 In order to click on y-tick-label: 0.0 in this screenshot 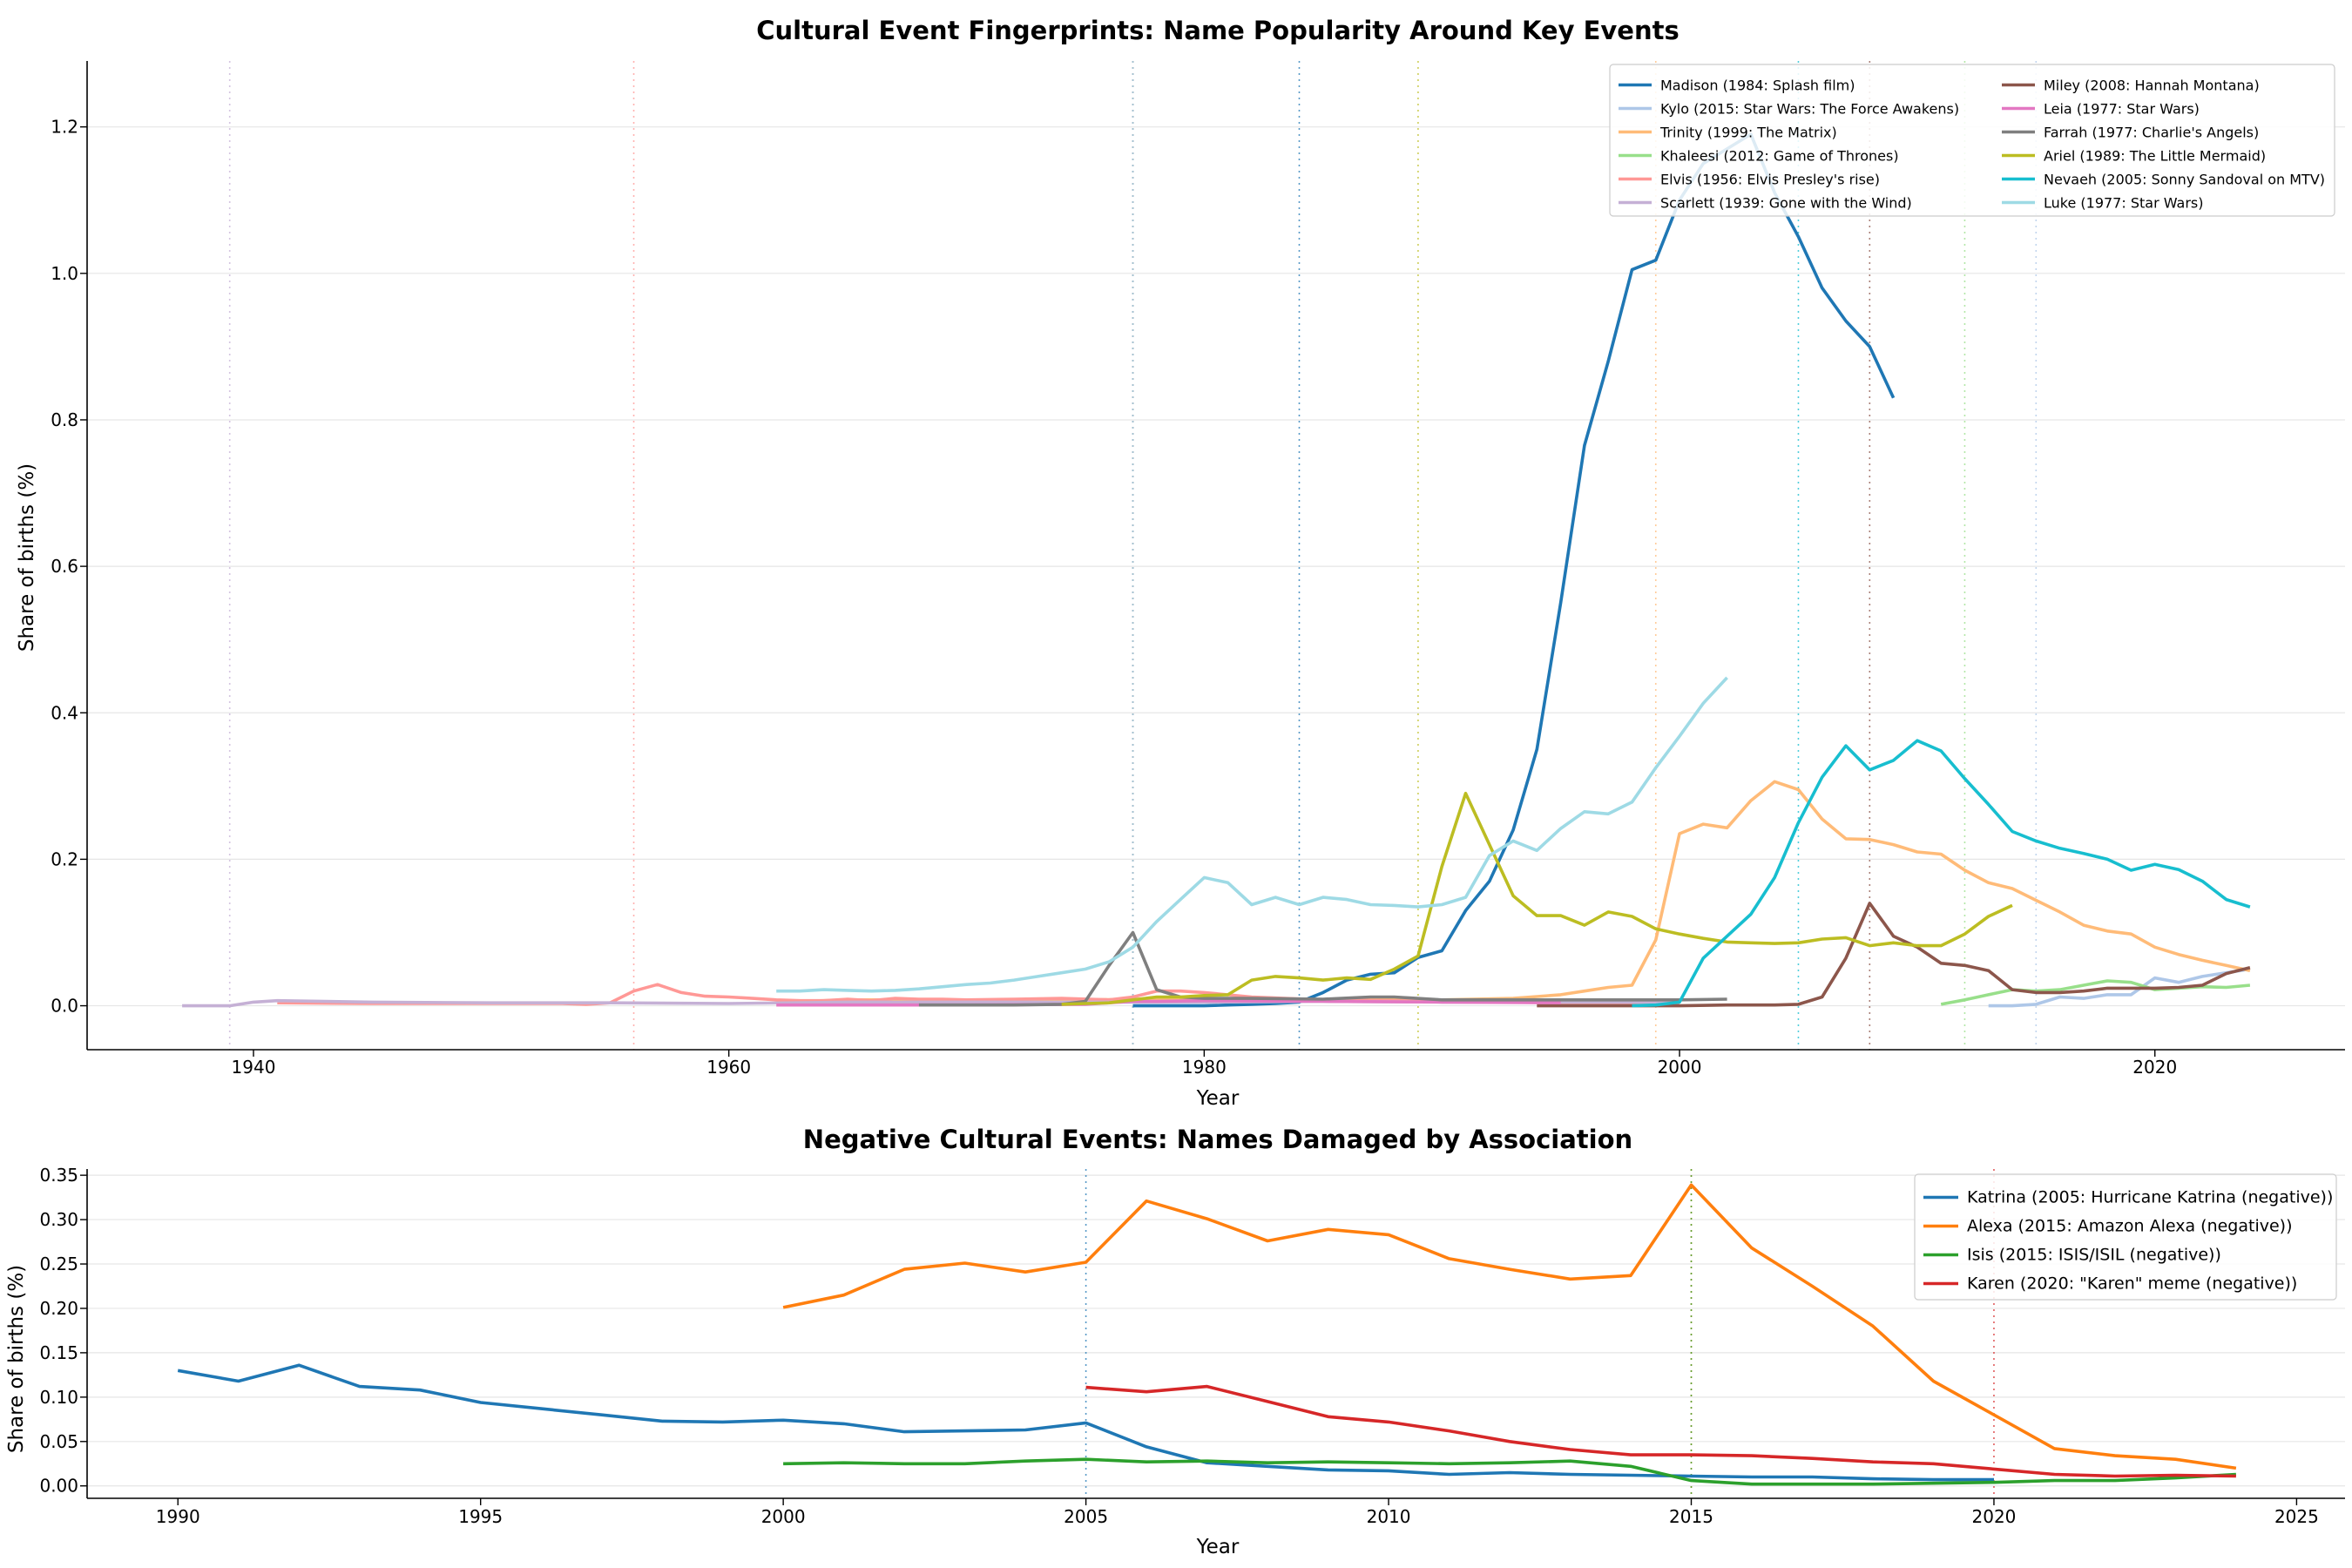, I will do `click(64, 1006)`.